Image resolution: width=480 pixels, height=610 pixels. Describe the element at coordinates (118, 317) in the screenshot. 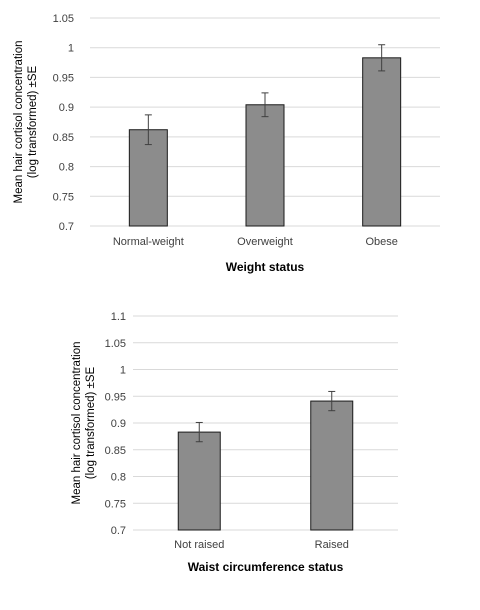

I see `y-tick-label: 1.1` at that location.